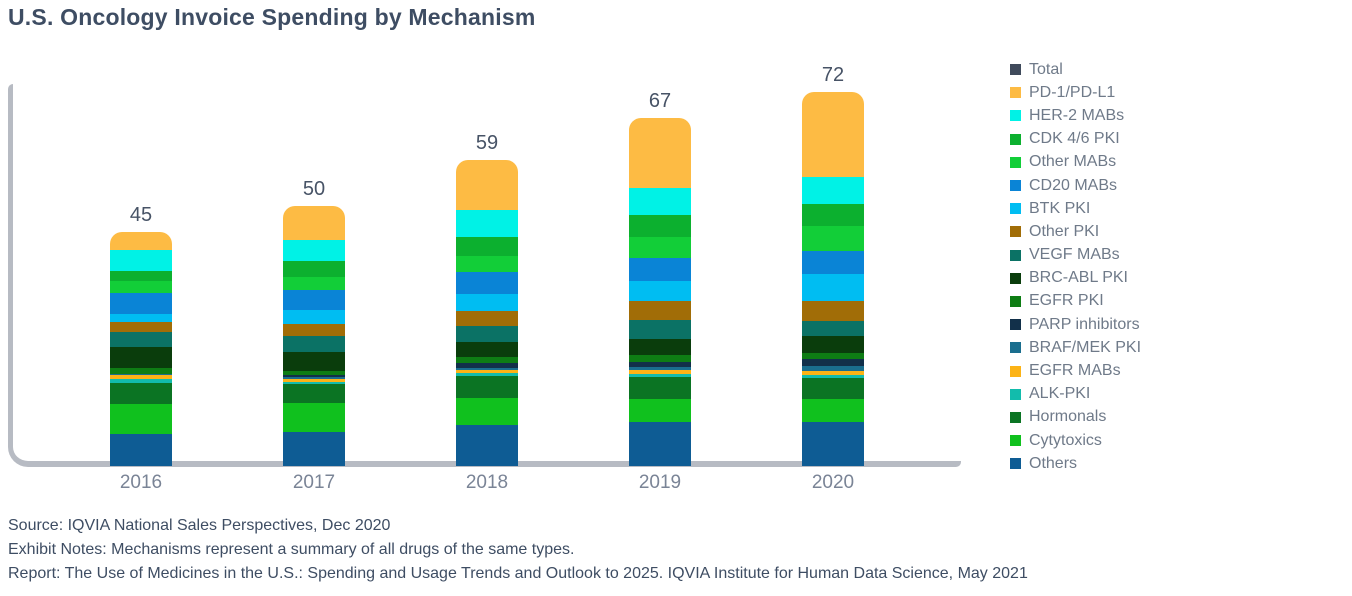  I want to click on legend-item: PD-1/PD-L1, so click(1075, 92).